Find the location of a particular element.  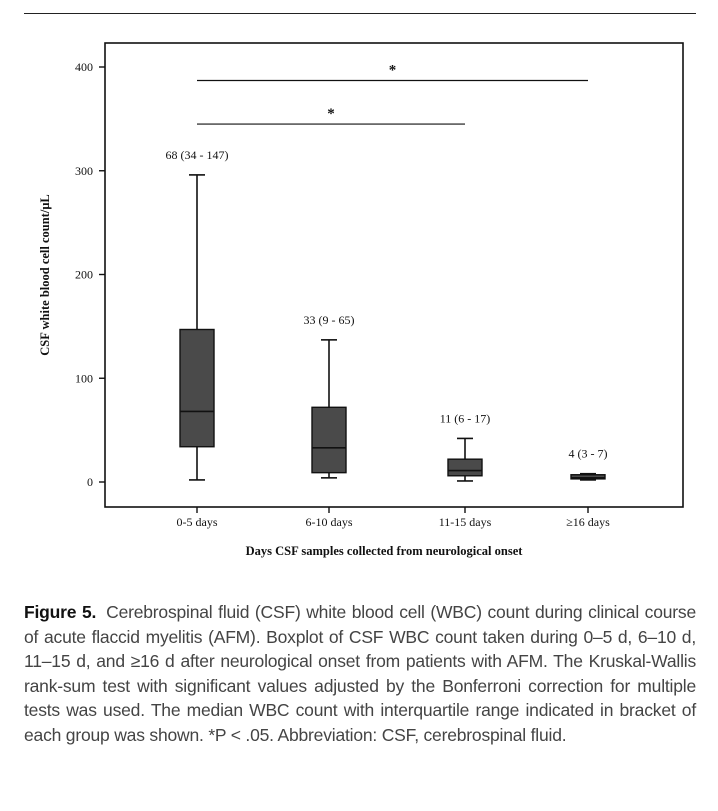

median-iqr-label: 33 (9 - 65) is located at coordinates (329, 320).